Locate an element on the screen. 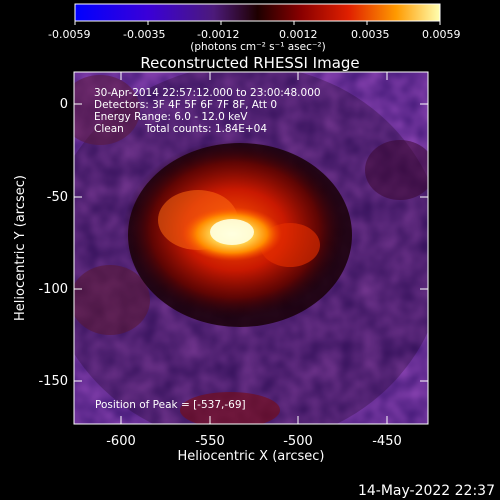  x-tick-label: -500 is located at coordinates (298, 441).